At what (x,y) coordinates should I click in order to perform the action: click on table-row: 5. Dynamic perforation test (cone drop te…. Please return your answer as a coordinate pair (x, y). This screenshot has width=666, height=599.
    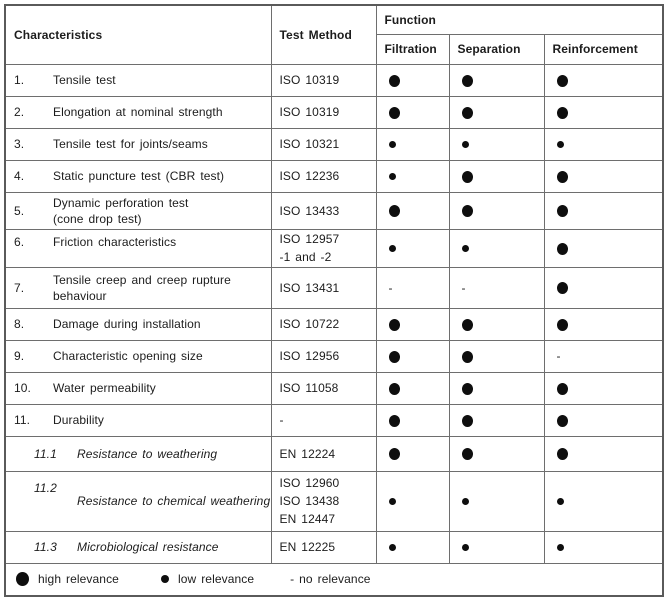
    Looking at the image, I should click on (334, 210).